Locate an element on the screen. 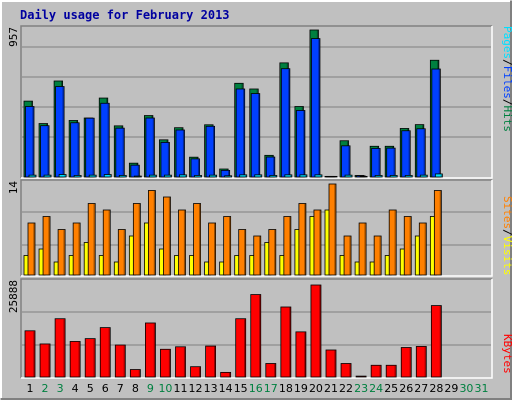 This screenshot has width=512, height=400. day-label-26: 26 is located at coordinates (406, 388).